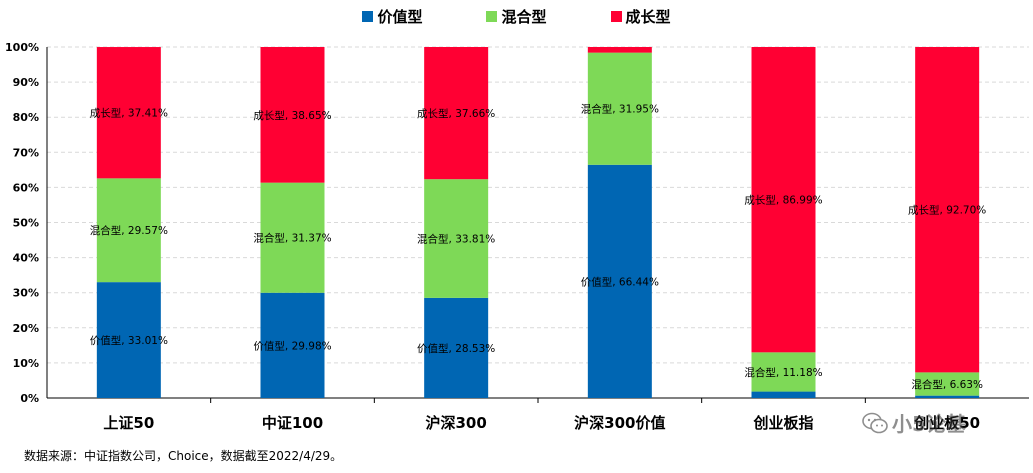 The width and height of the screenshot is (1033, 473). I want to click on data-label: 价值型, 66.44%, so click(620, 281).